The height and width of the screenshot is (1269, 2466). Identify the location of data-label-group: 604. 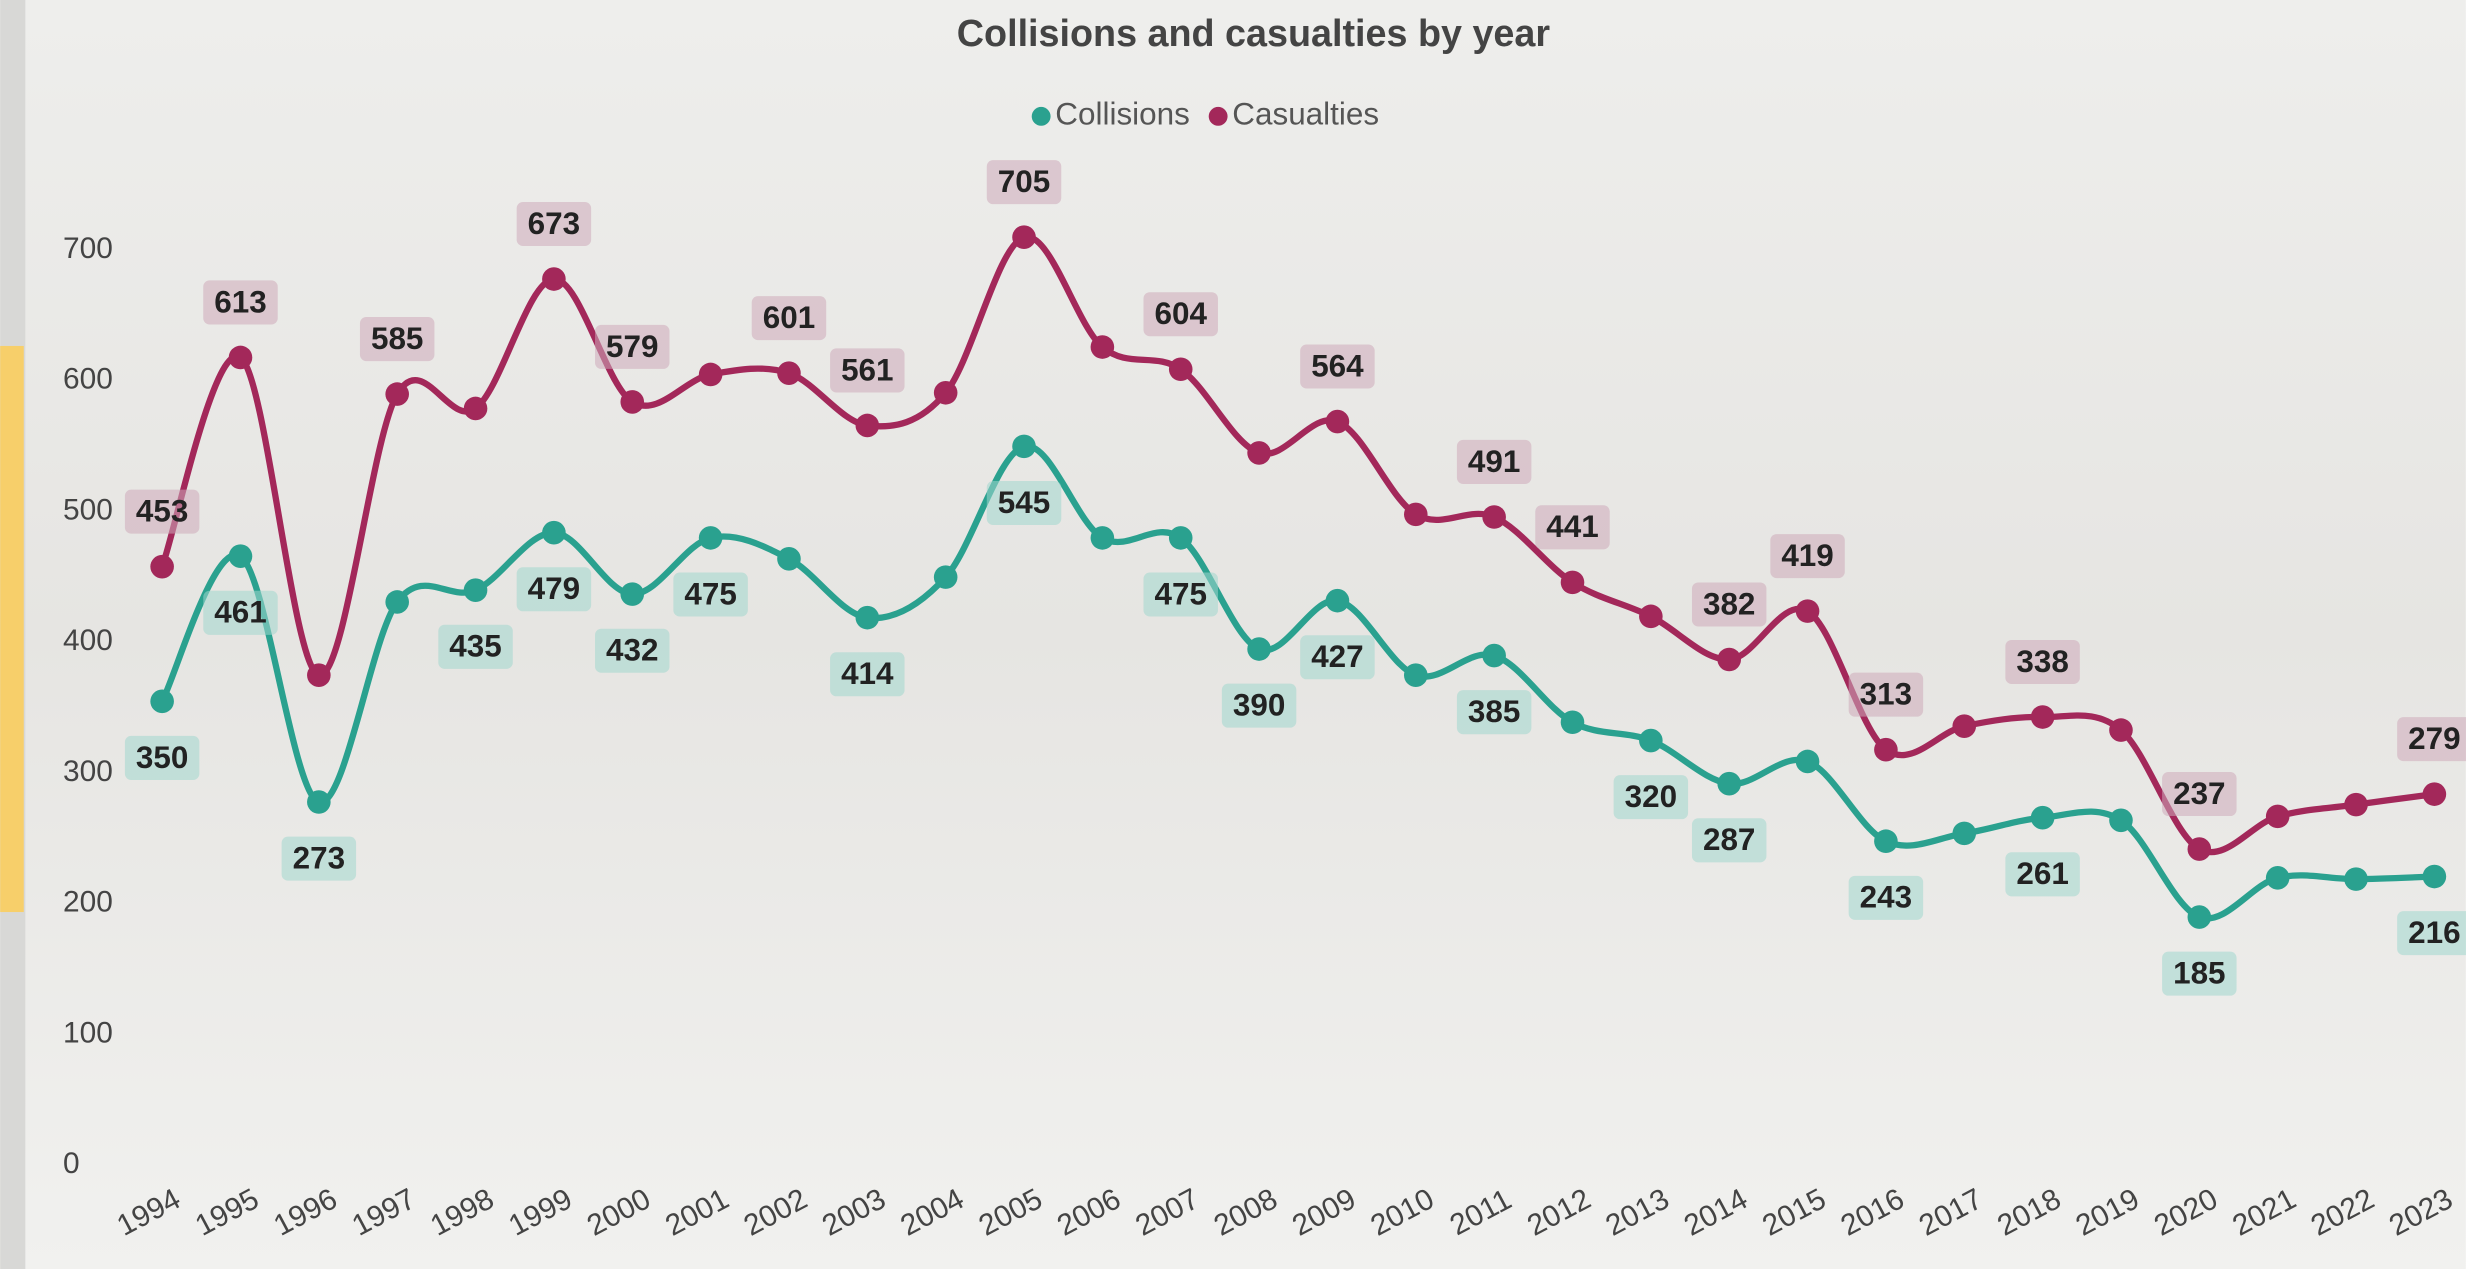
(1180, 314).